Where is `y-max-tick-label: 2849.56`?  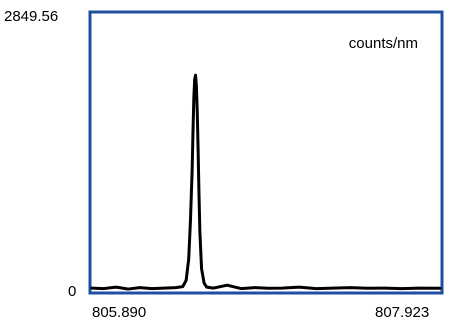 y-max-tick-label: 2849.56 is located at coordinates (31, 16).